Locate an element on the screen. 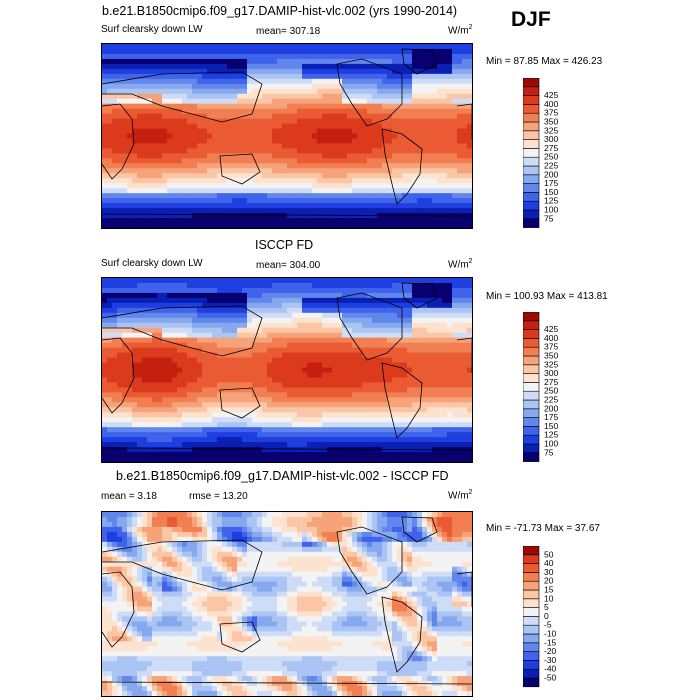 This screenshot has height=700, width=700. colorbar-tick-label: 175 is located at coordinates (551, 183).